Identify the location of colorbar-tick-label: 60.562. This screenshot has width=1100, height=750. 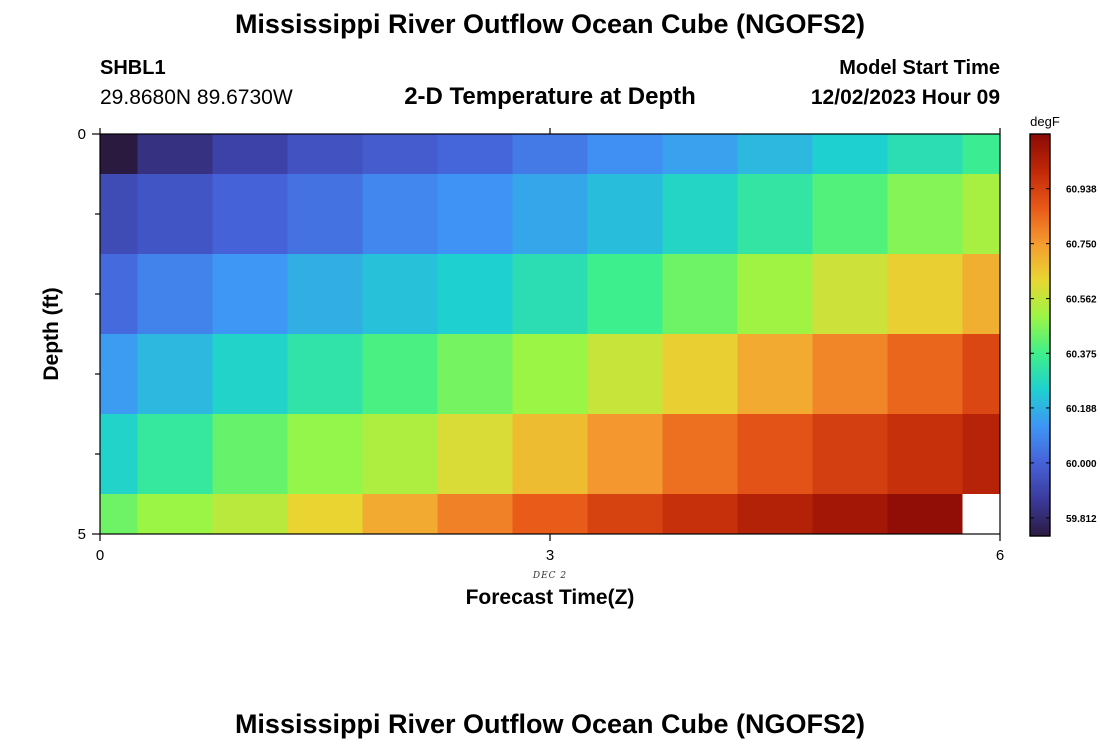
(1081, 300).